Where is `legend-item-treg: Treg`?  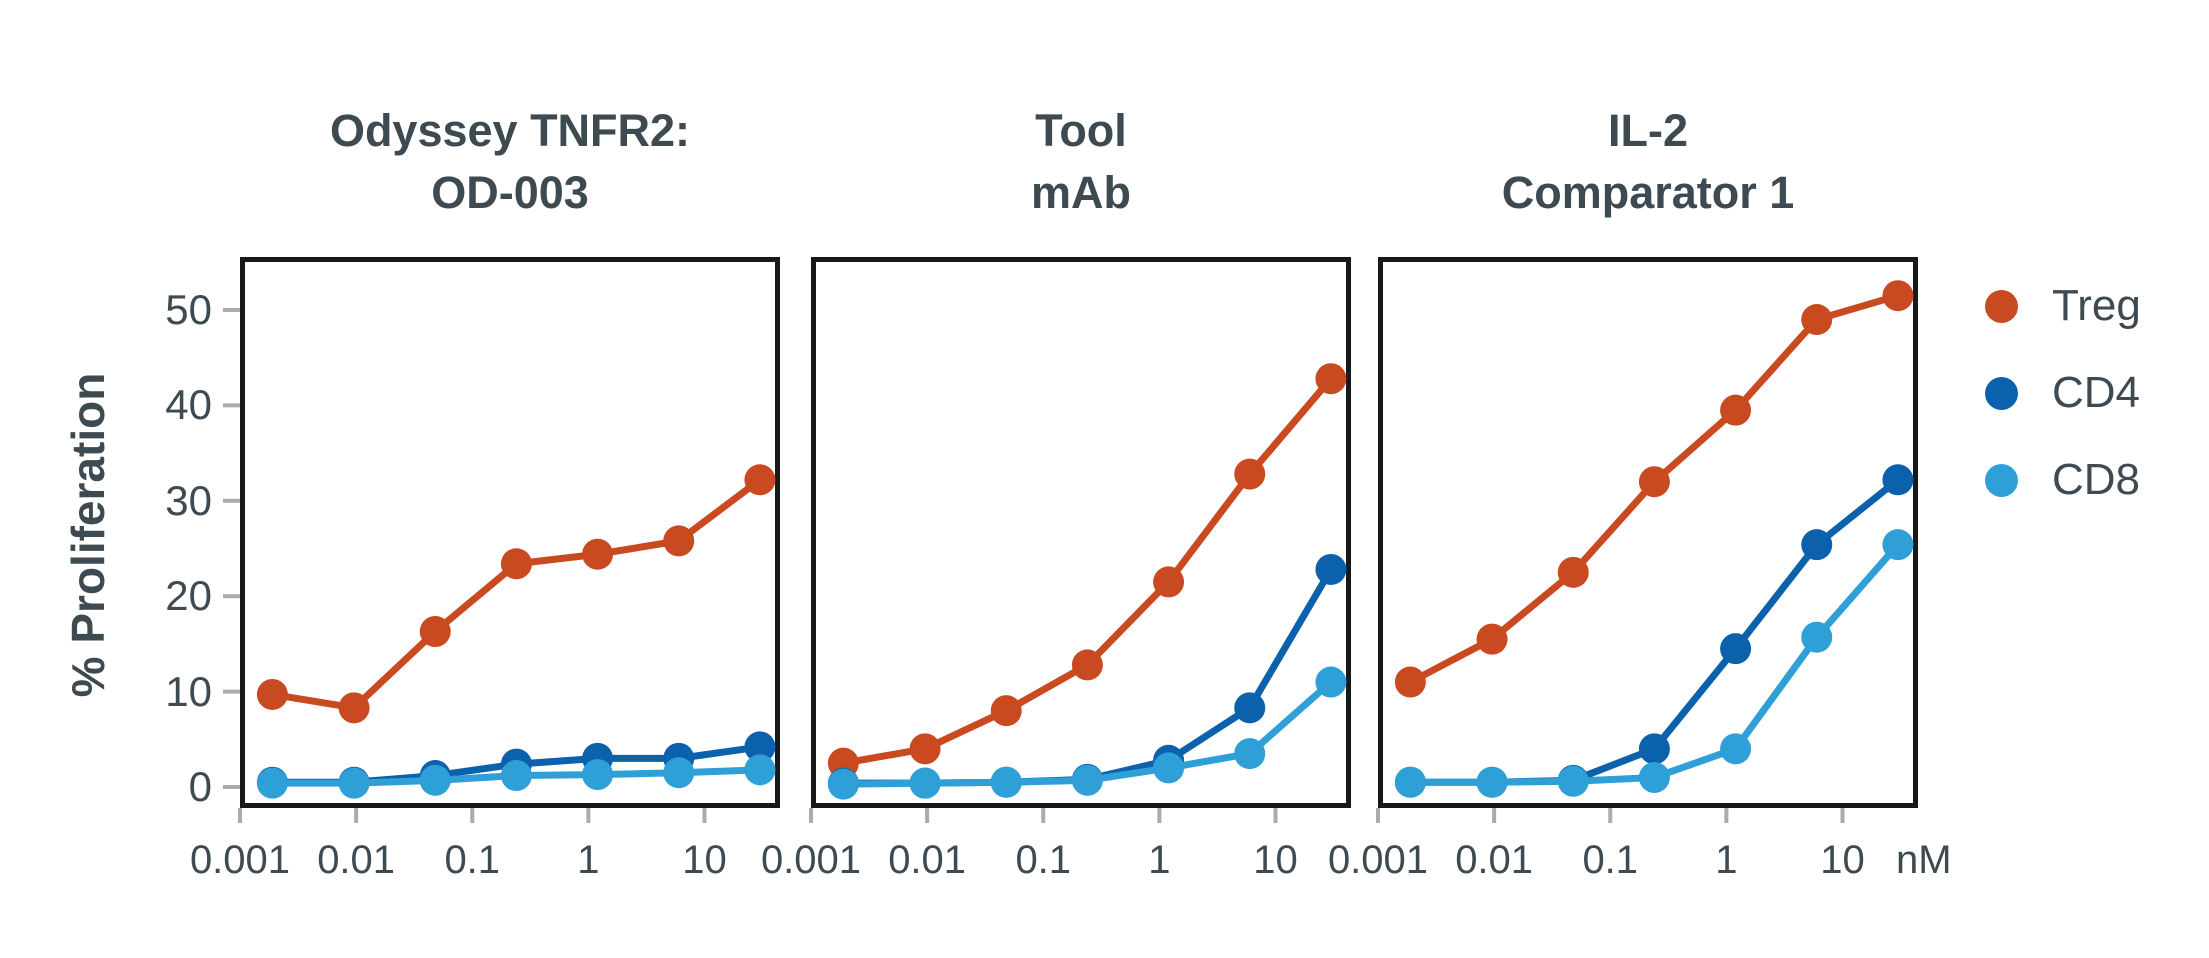 legend-item-treg: Treg is located at coordinates (2063, 305).